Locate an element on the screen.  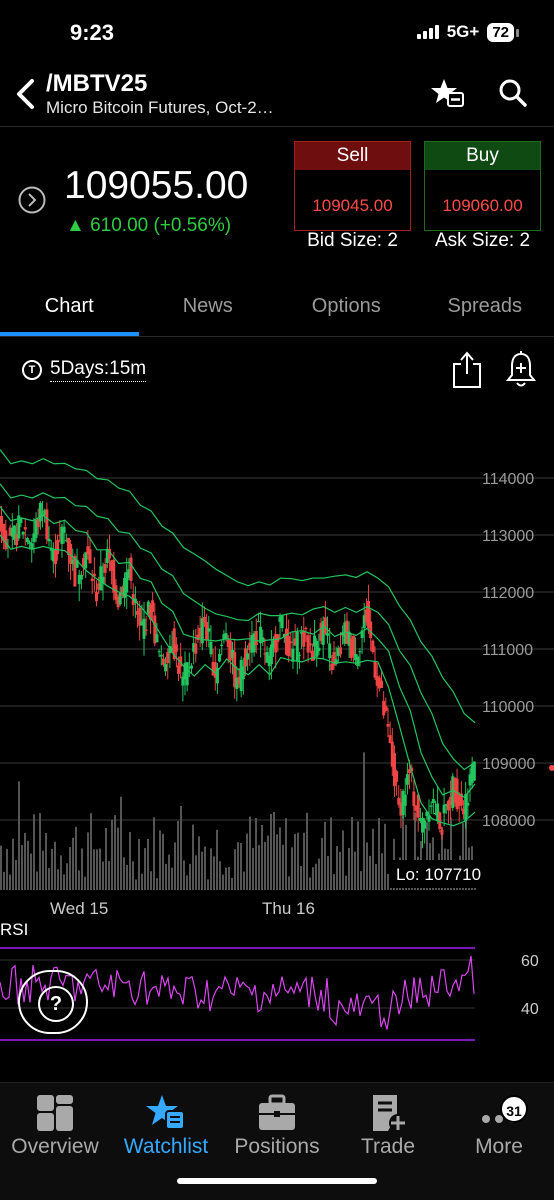
alert-bell-icon is located at coordinates (521, 370).